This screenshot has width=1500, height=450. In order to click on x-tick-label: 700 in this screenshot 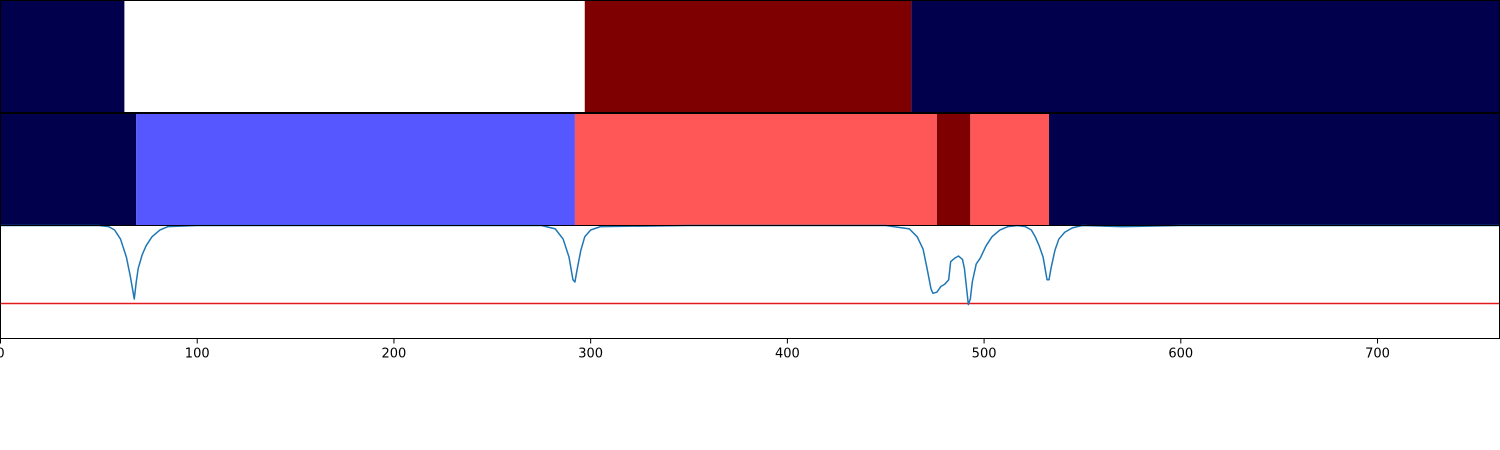, I will do `click(1377, 354)`.